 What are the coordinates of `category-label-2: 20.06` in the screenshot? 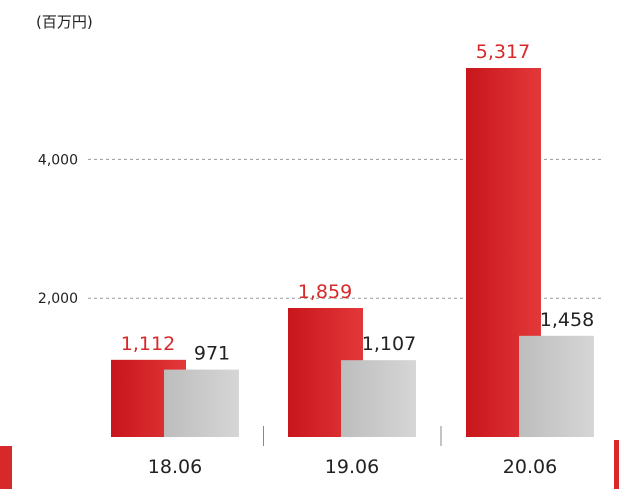 It's located at (530, 467).